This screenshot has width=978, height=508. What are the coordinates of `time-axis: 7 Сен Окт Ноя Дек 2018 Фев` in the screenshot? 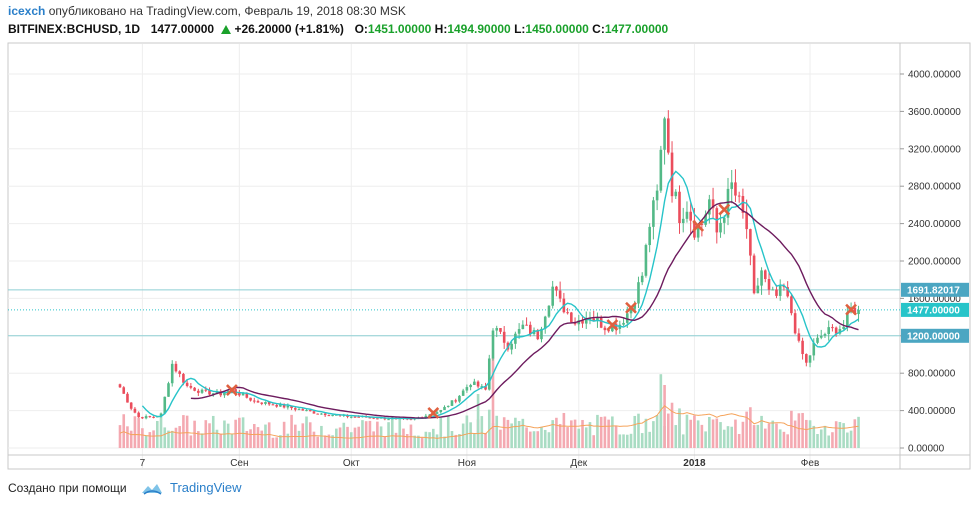 It's located at (480, 463).